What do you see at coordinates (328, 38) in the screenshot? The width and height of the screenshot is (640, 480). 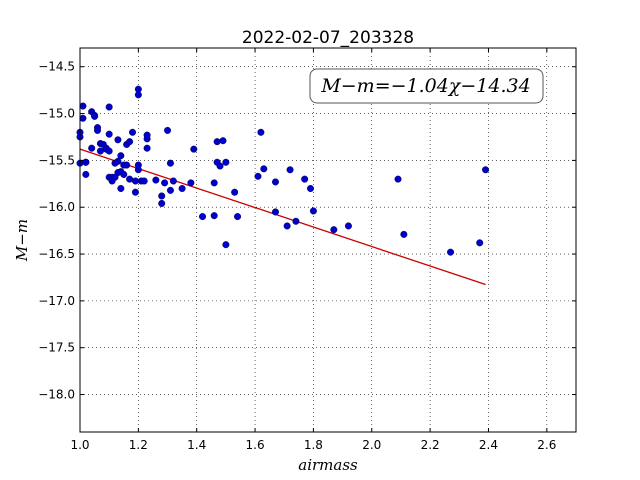 I see `chart-title: 2022-02-07_203328` at bounding box center [328, 38].